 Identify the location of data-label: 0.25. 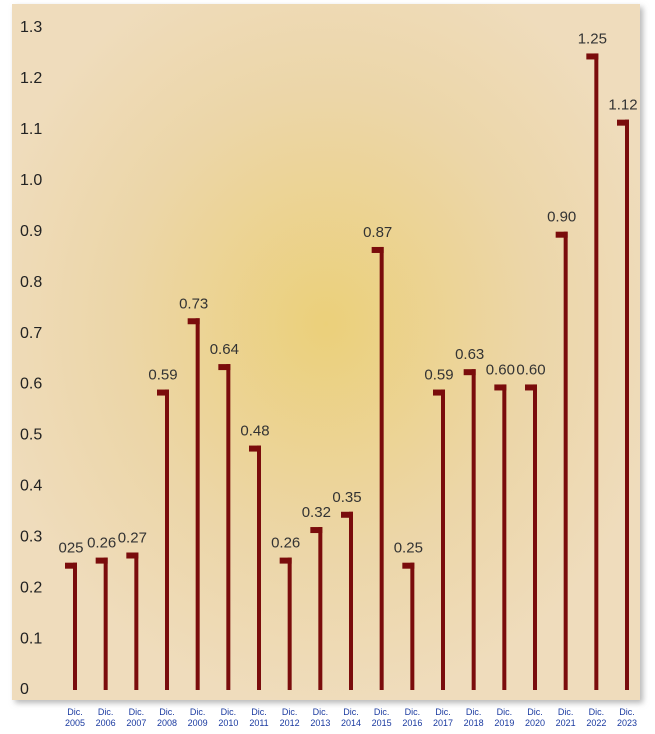
(408, 548).